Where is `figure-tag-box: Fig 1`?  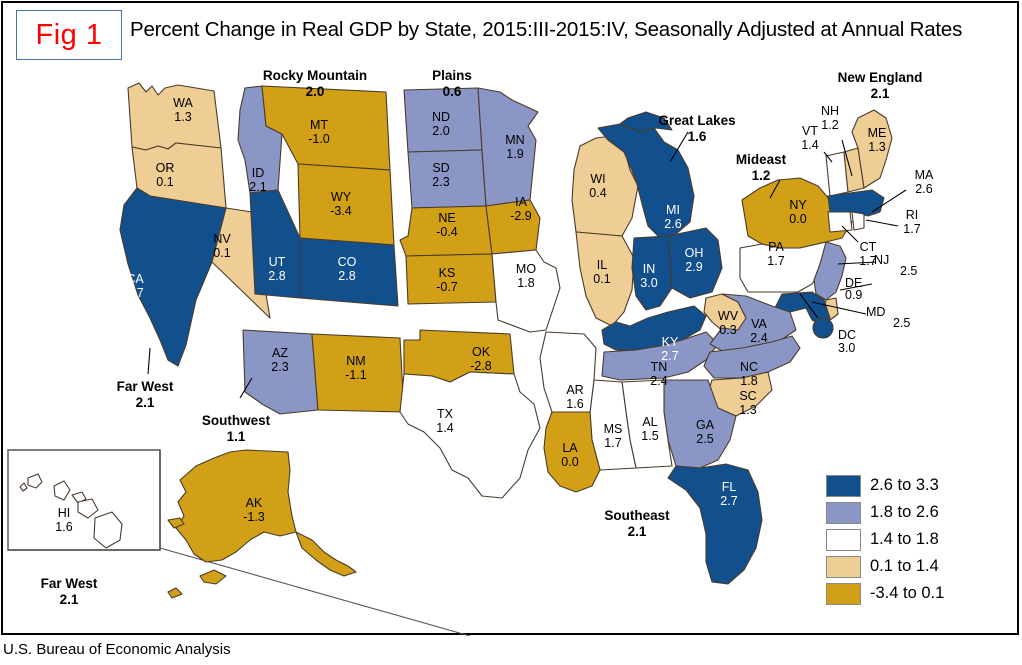 figure-tag-box: Fig 1 is located at coordinates (69, 35).